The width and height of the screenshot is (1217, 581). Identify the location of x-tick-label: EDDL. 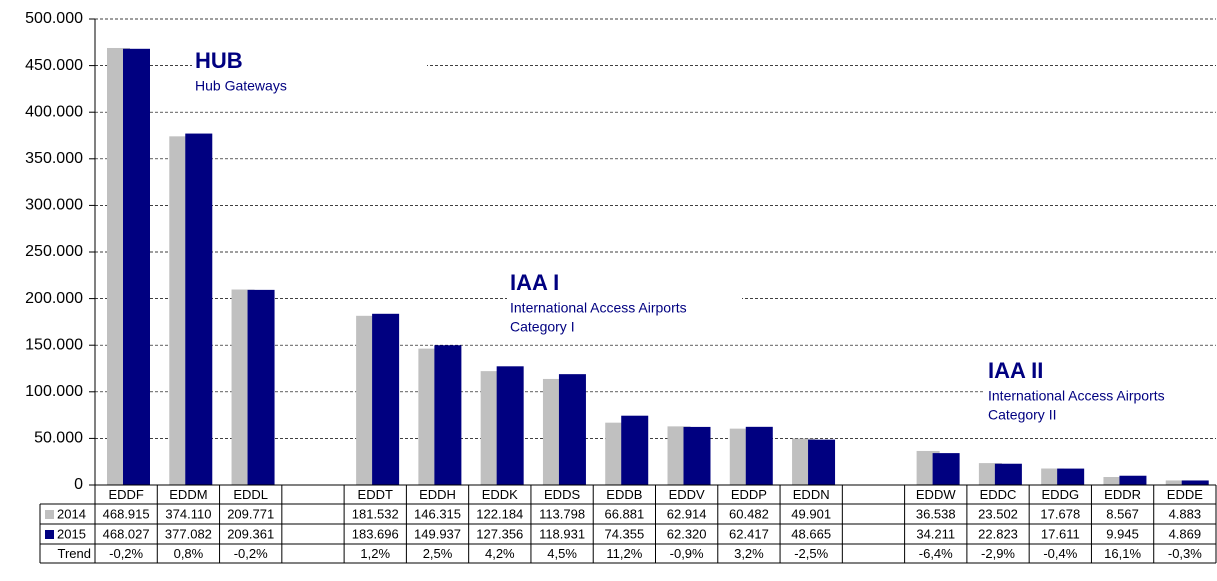
(250, 494).